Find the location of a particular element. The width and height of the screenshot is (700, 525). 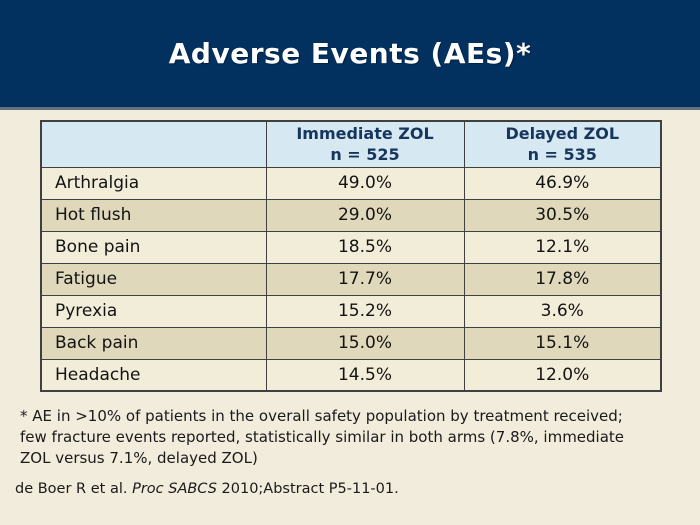

footnote-line: ZOL versus 7.1%, delayed ZOL) is located at coordinates (139, 458).